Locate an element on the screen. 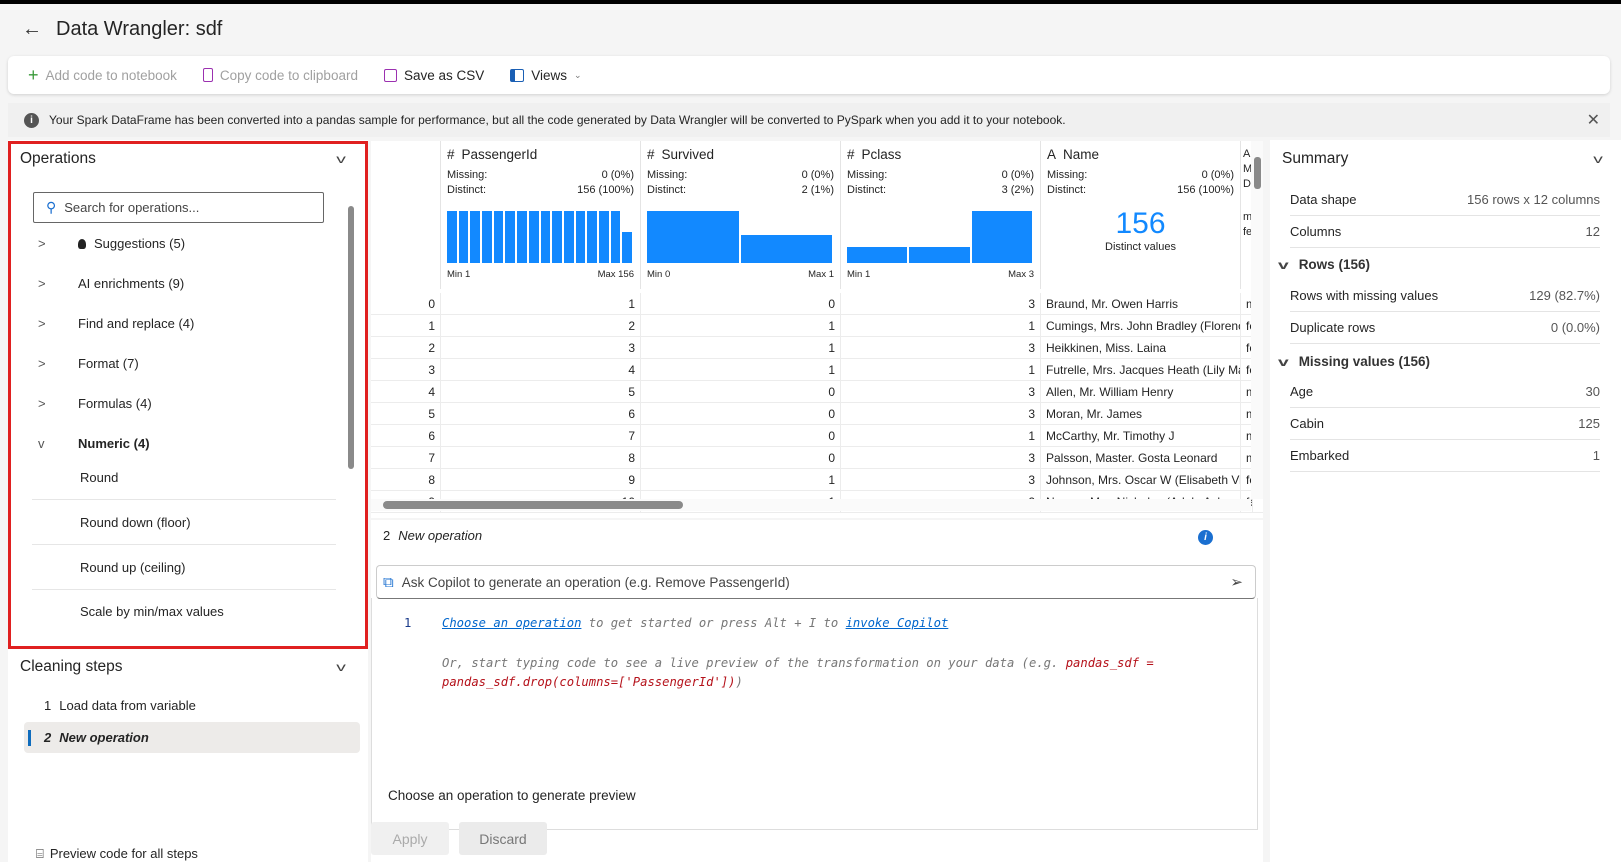 This screenshot has height=862, width=1621. views-label: Views is located at coordinates (549, 75).